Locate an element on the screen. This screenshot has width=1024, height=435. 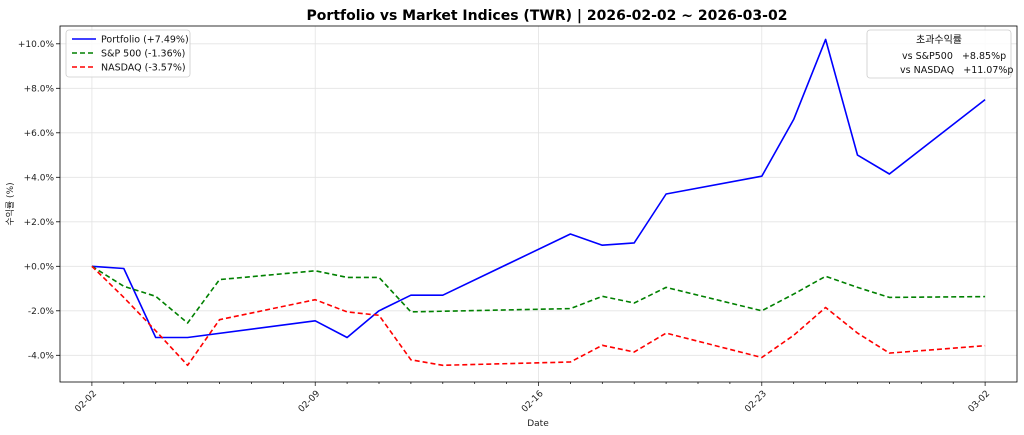
x-tick-label: 02-09 is located at coordinates (310, 402).